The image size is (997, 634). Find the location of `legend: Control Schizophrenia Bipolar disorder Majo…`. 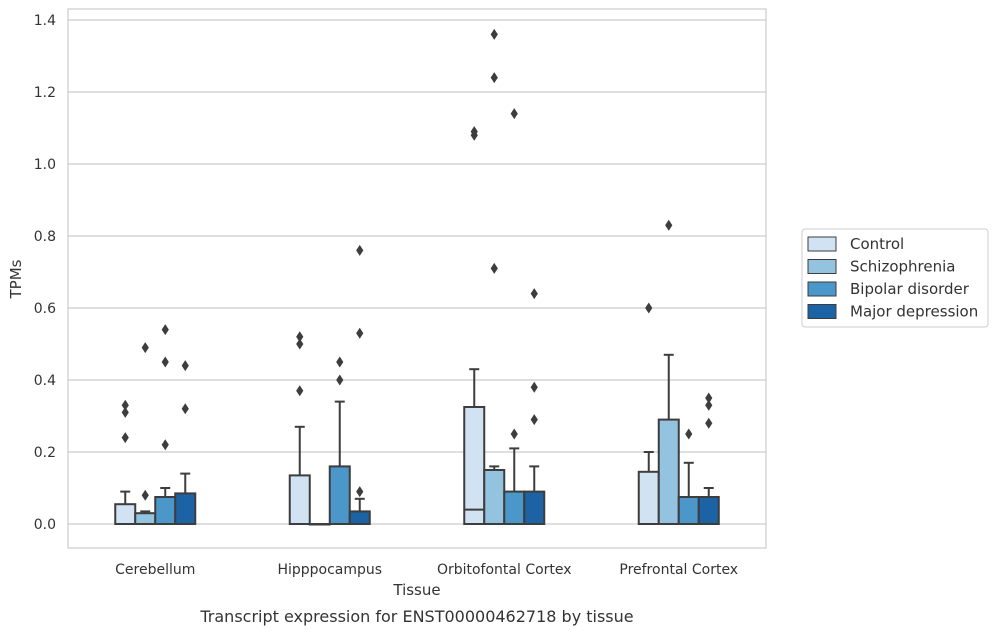

legend: Control Schizophrenia Bipolar disorder Majo… is located at coordinates (895, 278).